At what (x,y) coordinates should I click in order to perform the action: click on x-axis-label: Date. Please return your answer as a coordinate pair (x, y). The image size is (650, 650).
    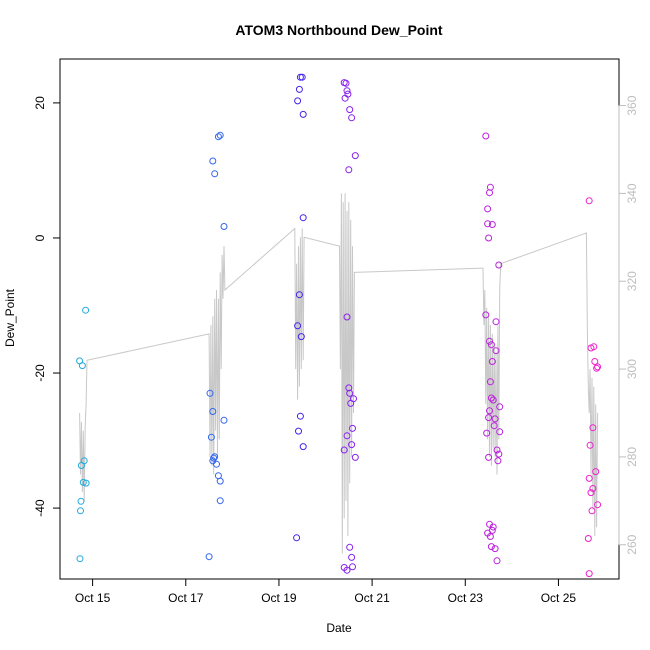
    Looking at the image, I should click on (339, 628).